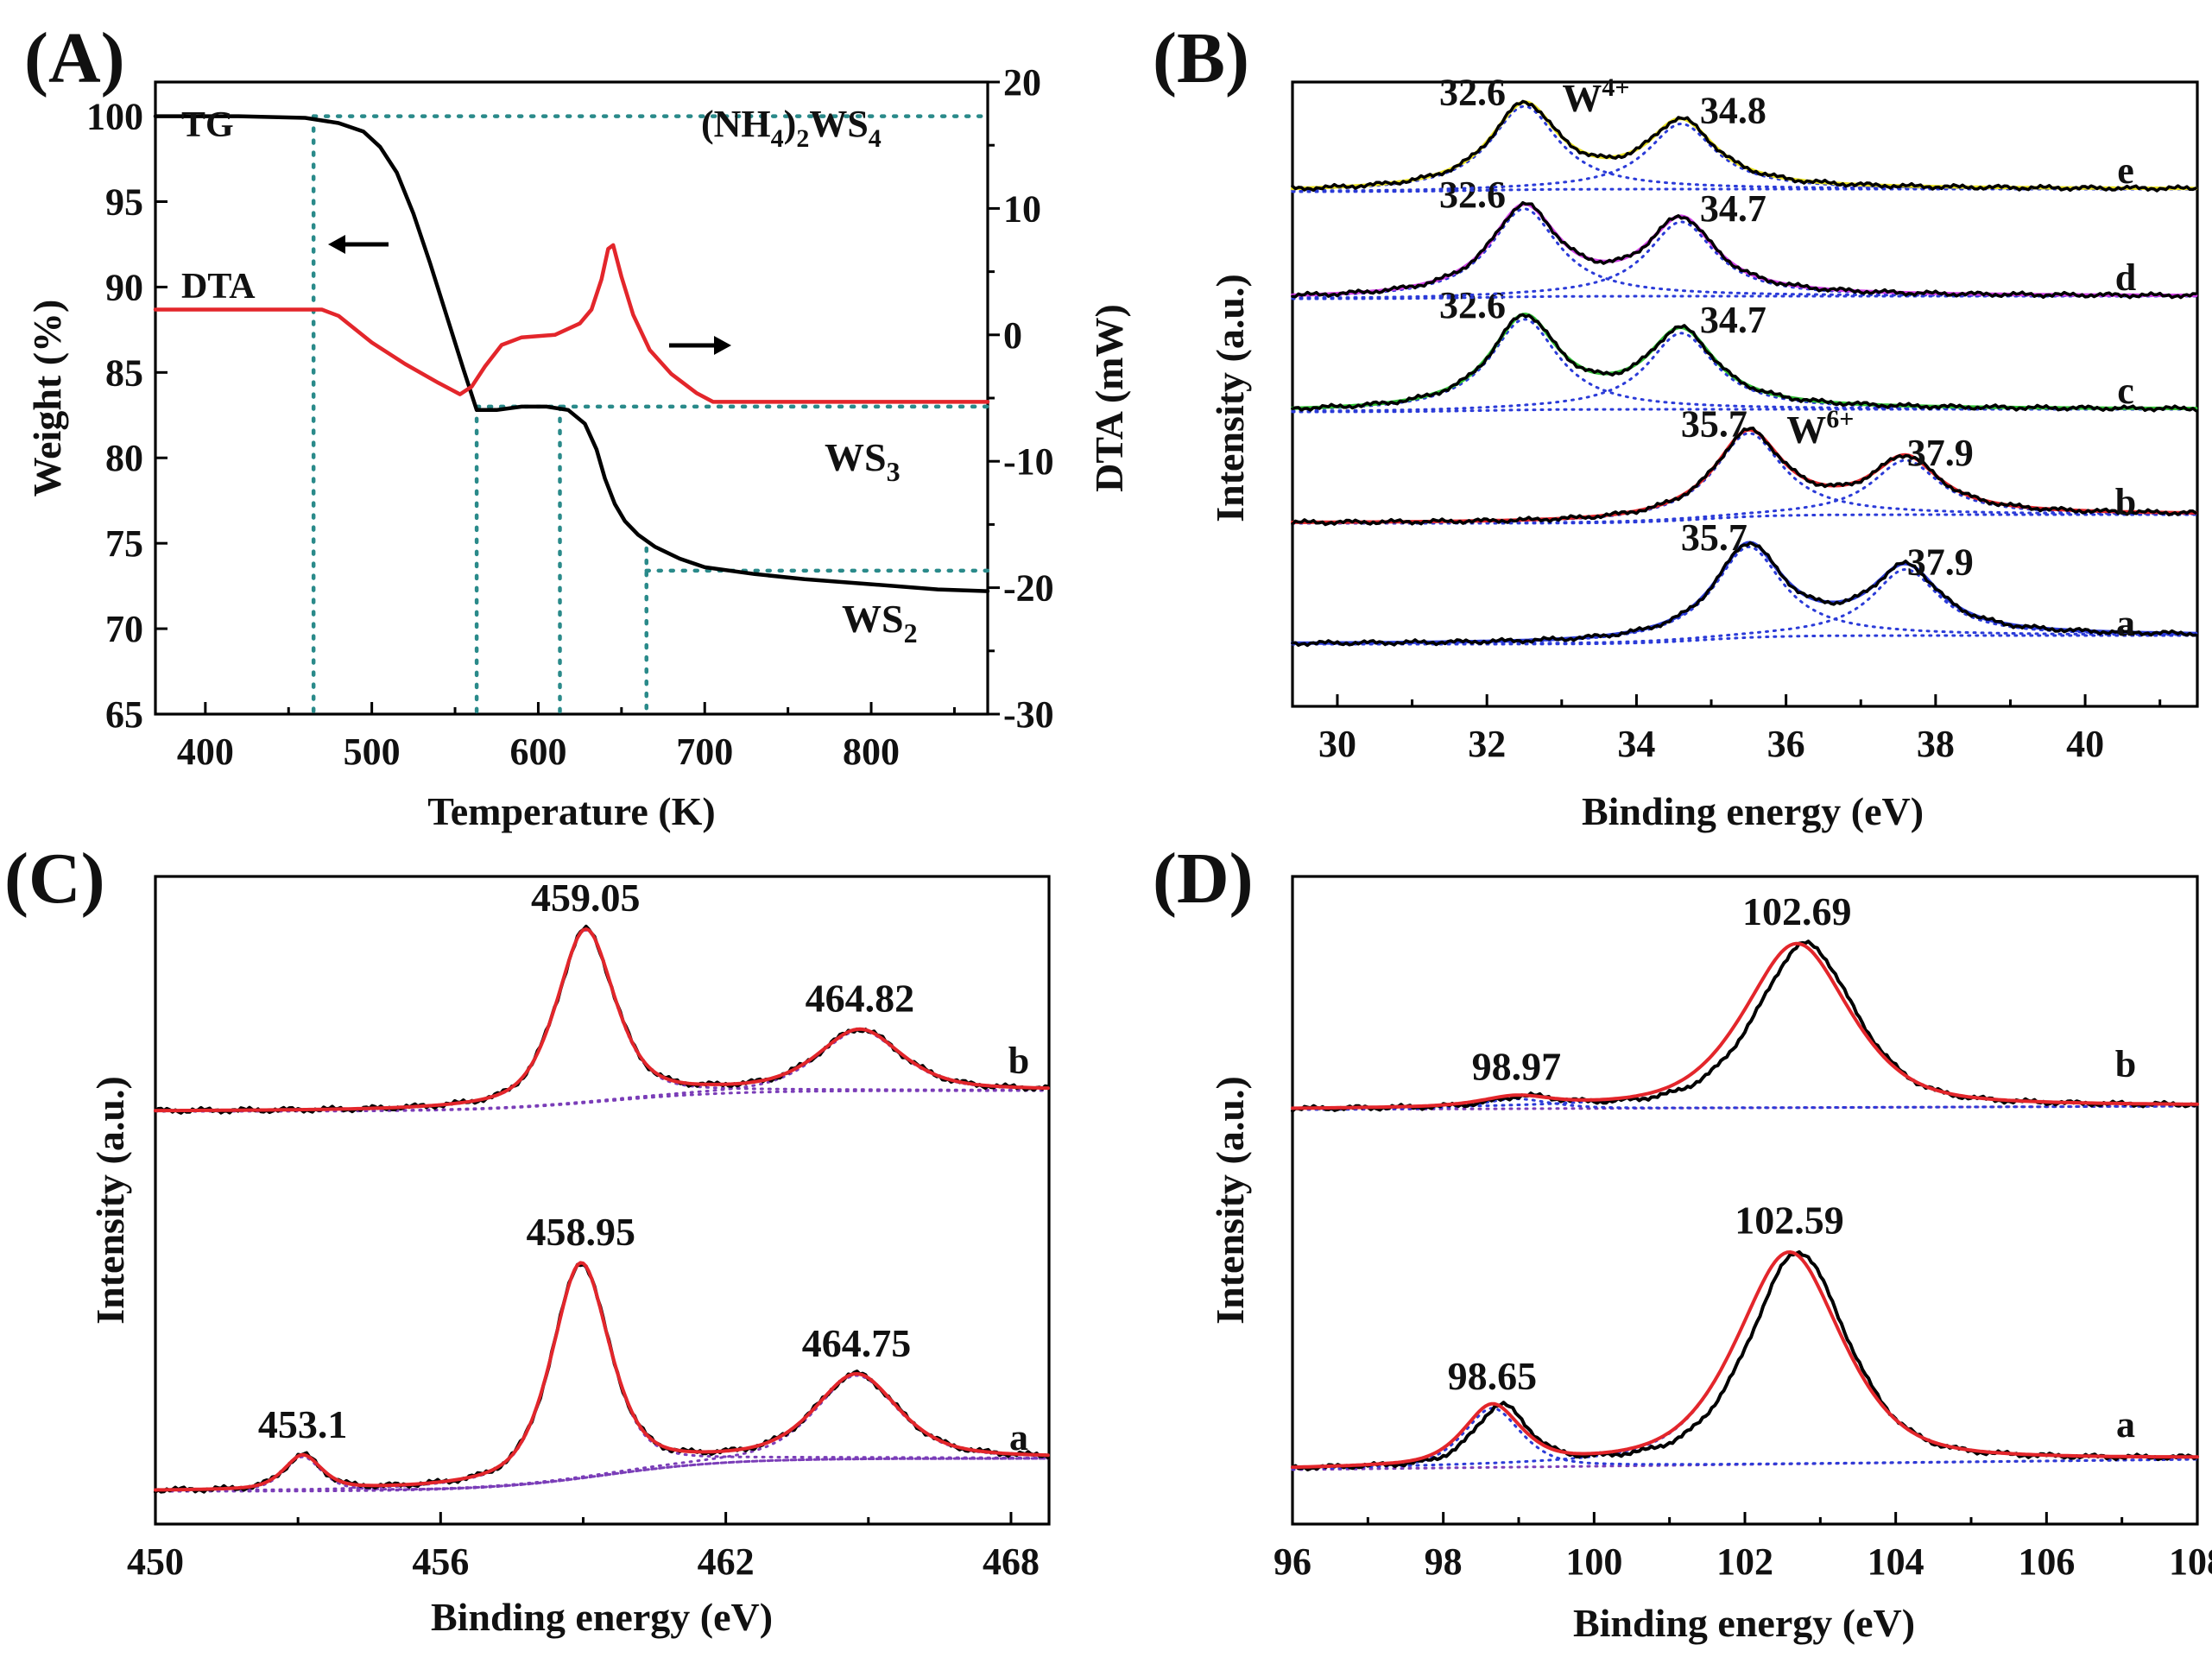 Image resolution: width=2212 pixels, height=1670 pixels. What do you see at coordinates (602, 995) in the screenshot?
I see `trace-b: b 459.05 464.82` at bounding box center [602, 995].